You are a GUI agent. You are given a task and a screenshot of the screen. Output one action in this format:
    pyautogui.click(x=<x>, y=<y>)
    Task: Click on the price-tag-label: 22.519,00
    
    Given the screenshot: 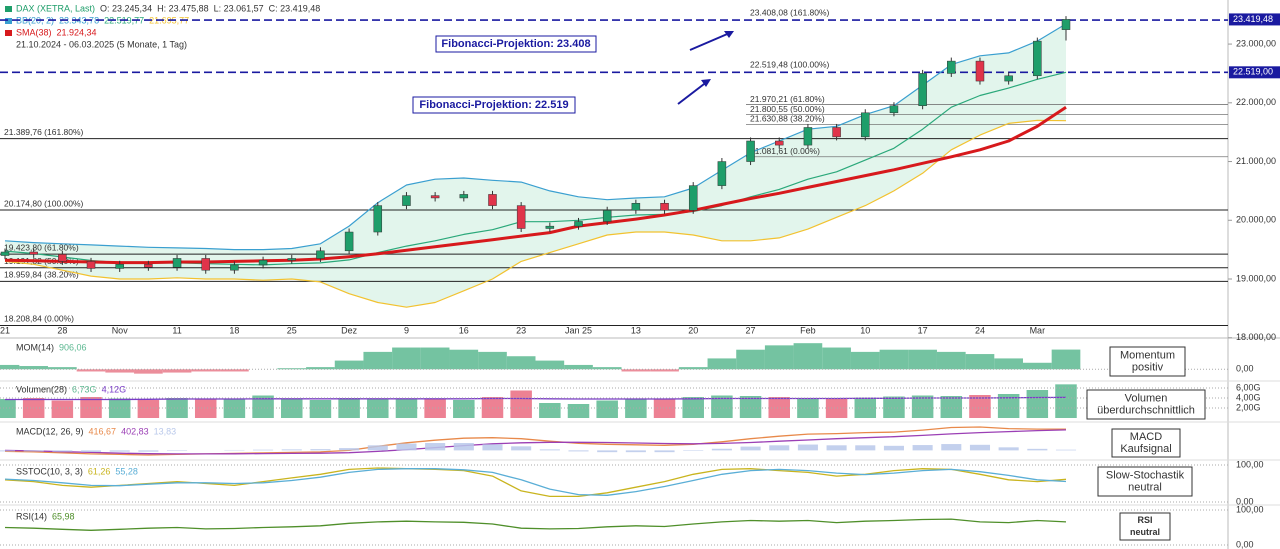 What is the action you would take?
    pyautogui.click(x=1253, y=72)
    